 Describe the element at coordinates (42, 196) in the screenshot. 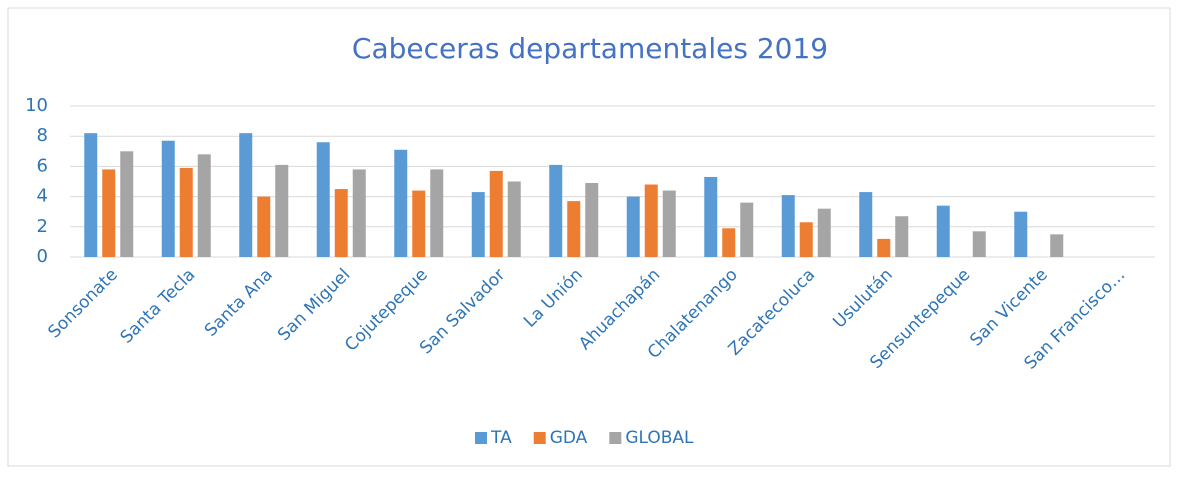

I see `y-tick-label: 4` at that location.